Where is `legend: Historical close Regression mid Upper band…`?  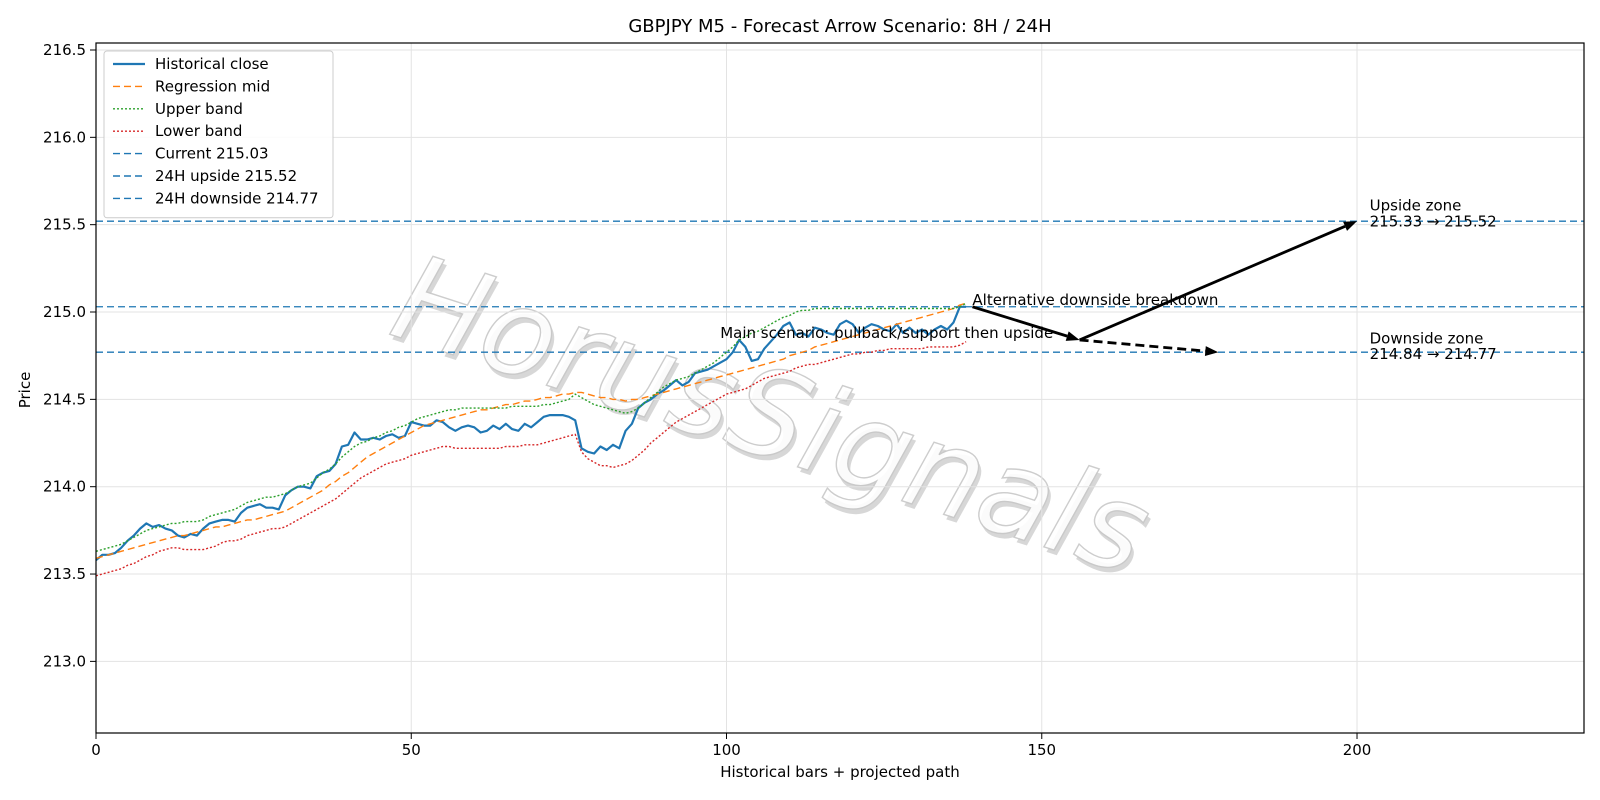
legend: Historical close Regression mid Upper band… is located at coordinates (218, 134).